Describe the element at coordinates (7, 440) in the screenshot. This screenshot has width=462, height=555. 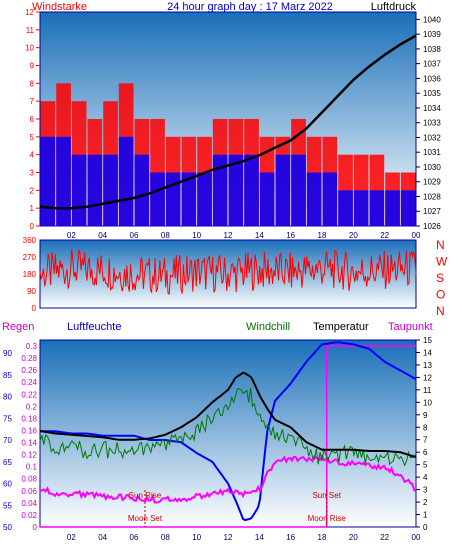
I see `humidity-y-axis-ticks: 50 55 60 65 70 75 80 85 90` at that location.